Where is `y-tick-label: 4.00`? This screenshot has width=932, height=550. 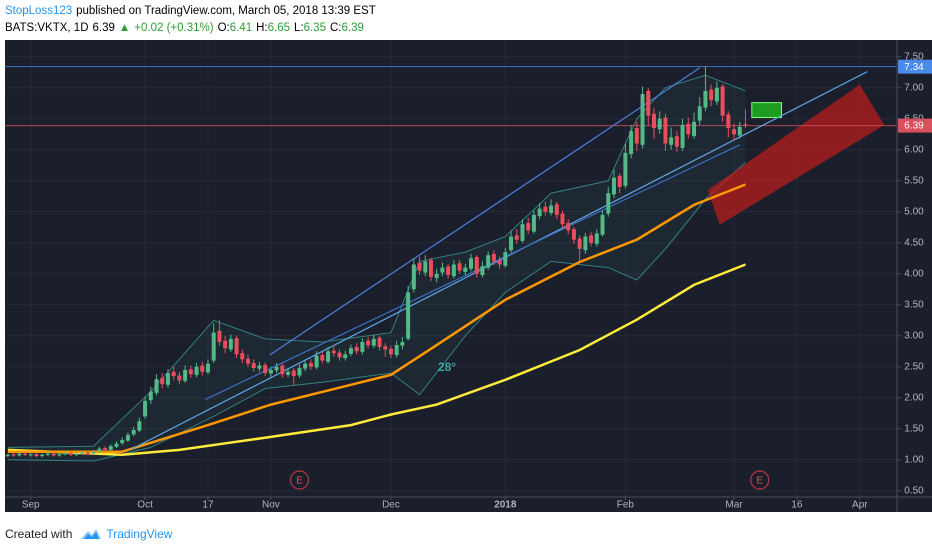 y-tick-label: 4.00 is located at coordinates (914, 273).